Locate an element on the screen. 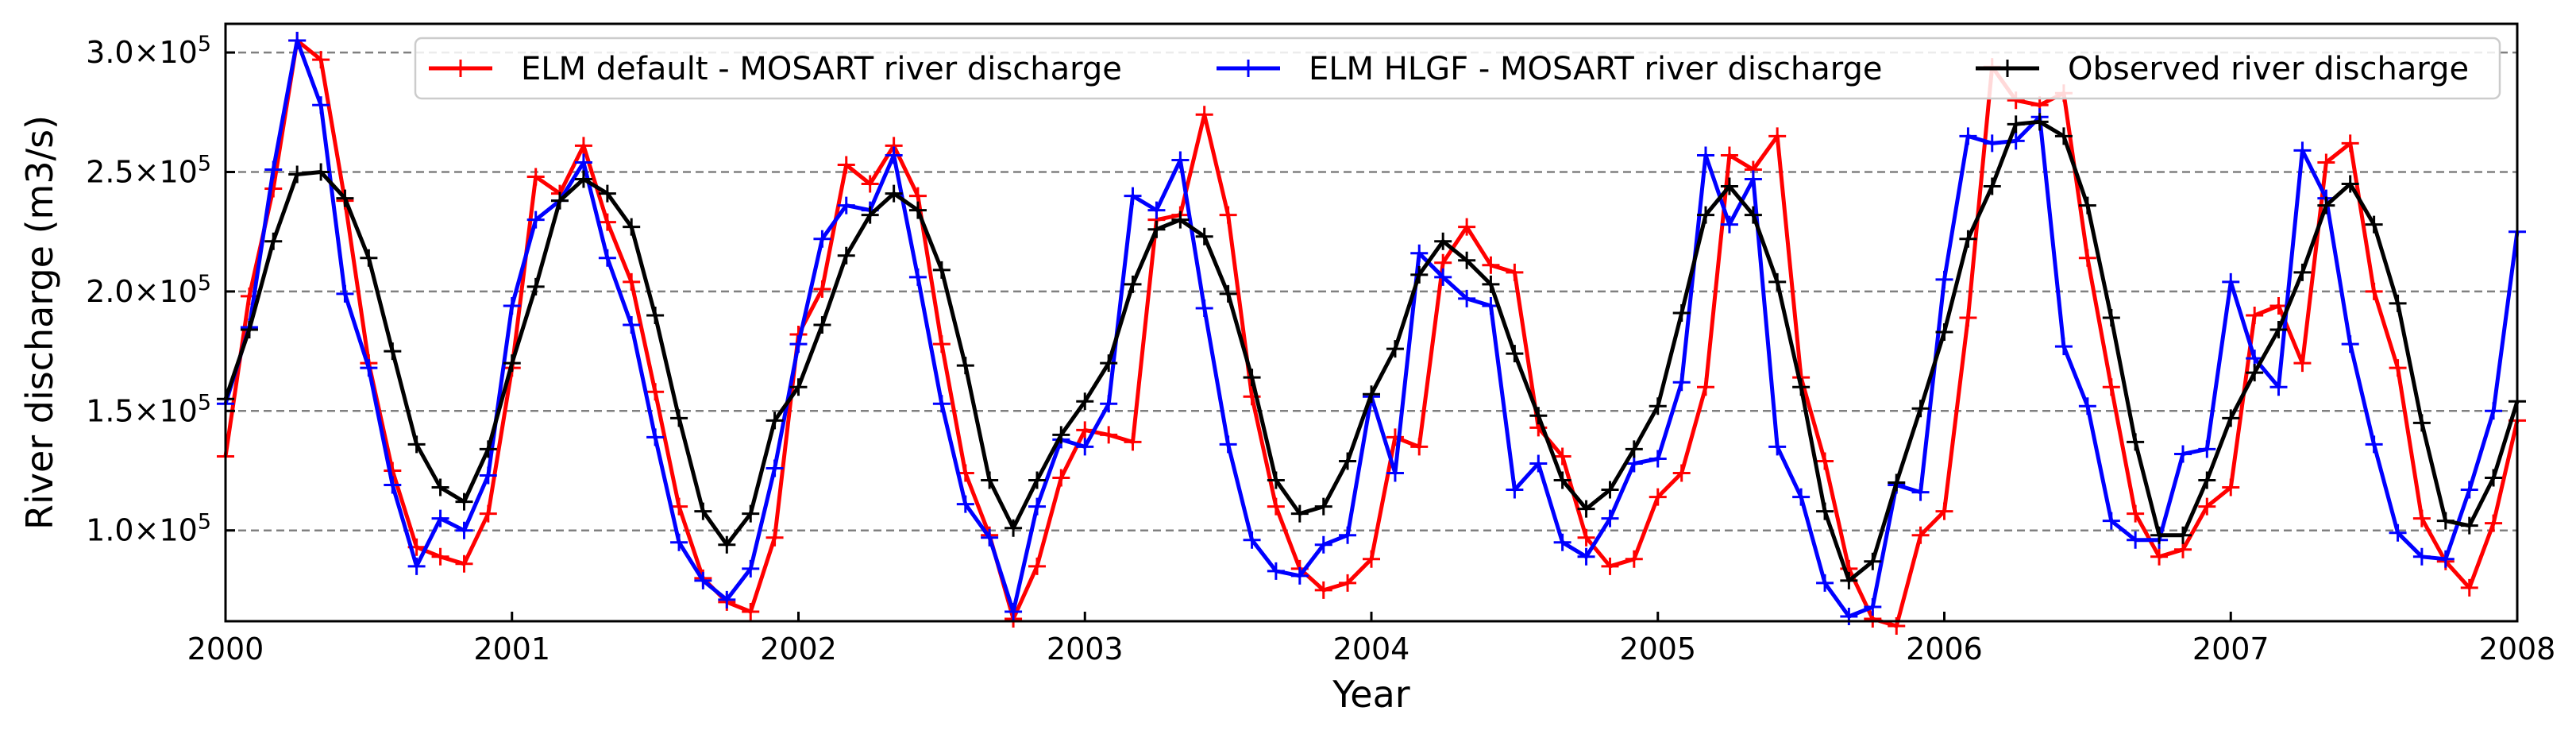 Image resolution: width=2576 pixels, height=738 pixels. x-tick-label: 2008 is located at coordinates (2517, 649).